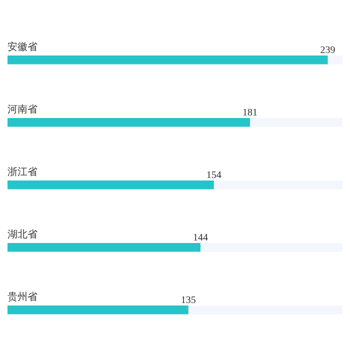 The width and height of the screenshot is (350, 350). I want to click on data-label: 239, so click(328, 50).